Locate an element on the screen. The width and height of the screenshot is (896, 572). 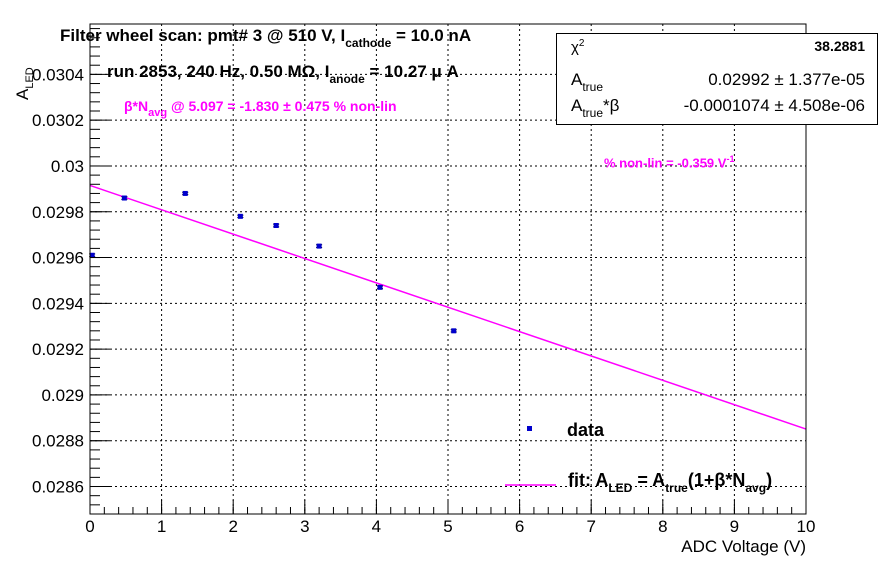
legend-data-label: data is located at coordinates (586, 430).